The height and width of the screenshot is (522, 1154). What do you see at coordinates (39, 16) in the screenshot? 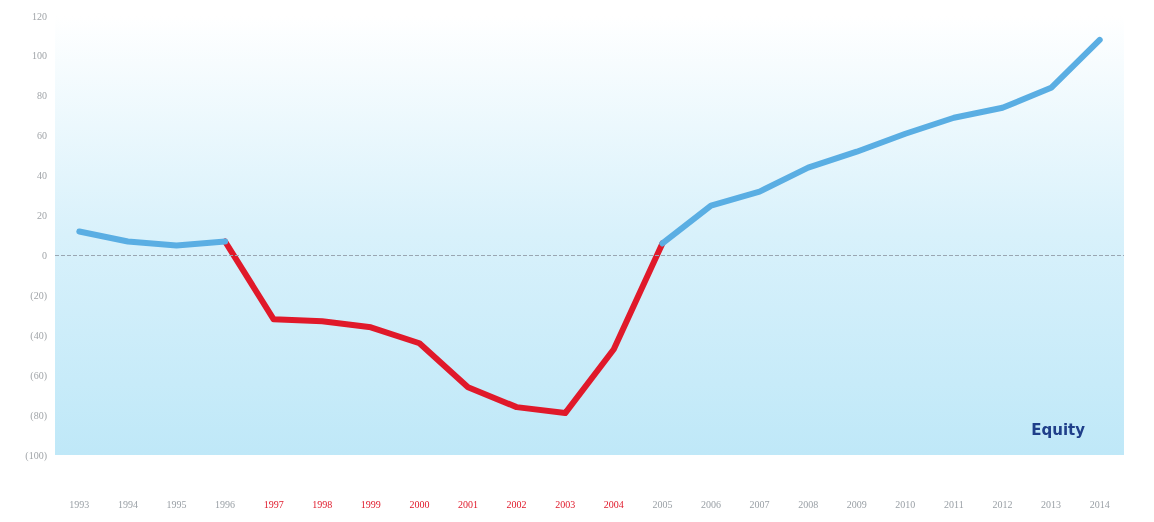
I see `y-tick-label: 120` at bounding box center [39, 16].